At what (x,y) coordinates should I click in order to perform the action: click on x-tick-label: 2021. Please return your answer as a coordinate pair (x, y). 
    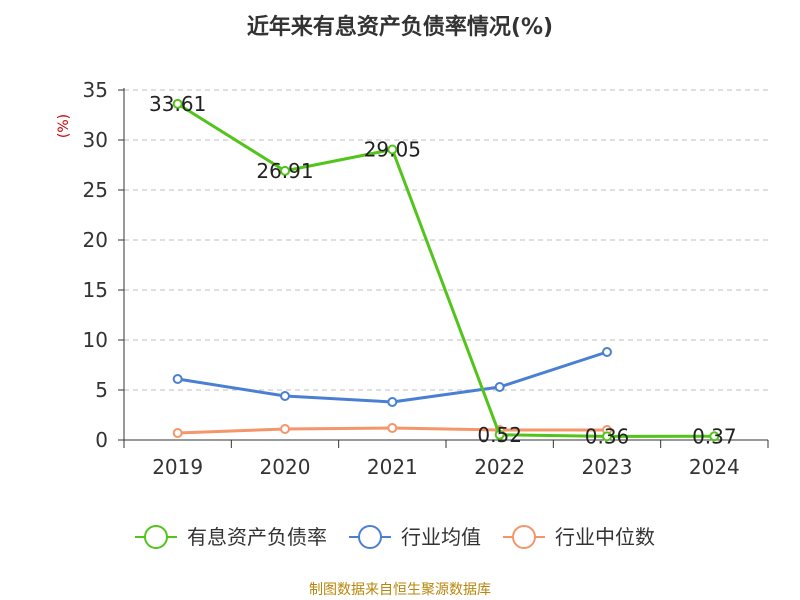
    Looking at the image, I should click on (392, 467).